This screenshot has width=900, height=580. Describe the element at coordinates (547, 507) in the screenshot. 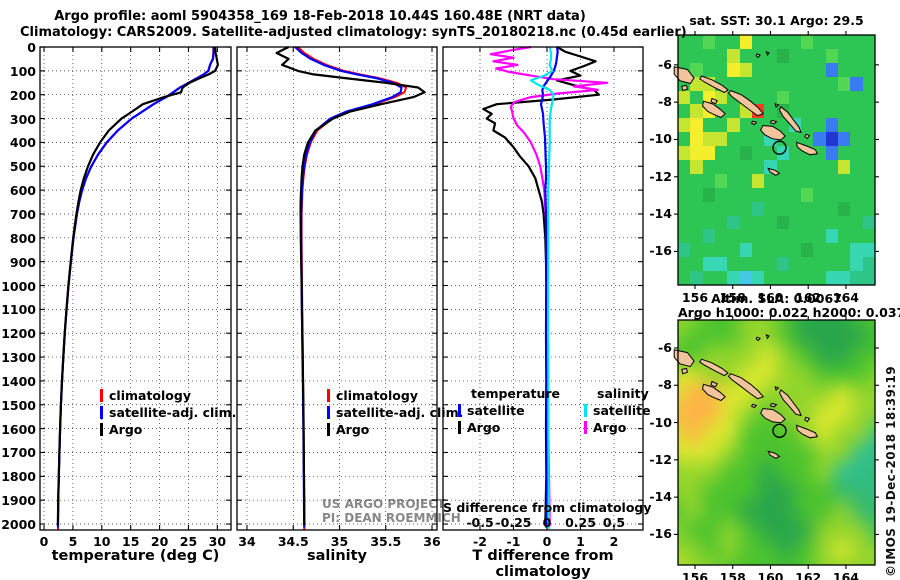

I see `secondary-axis-title: S difference from climatology` at that location.